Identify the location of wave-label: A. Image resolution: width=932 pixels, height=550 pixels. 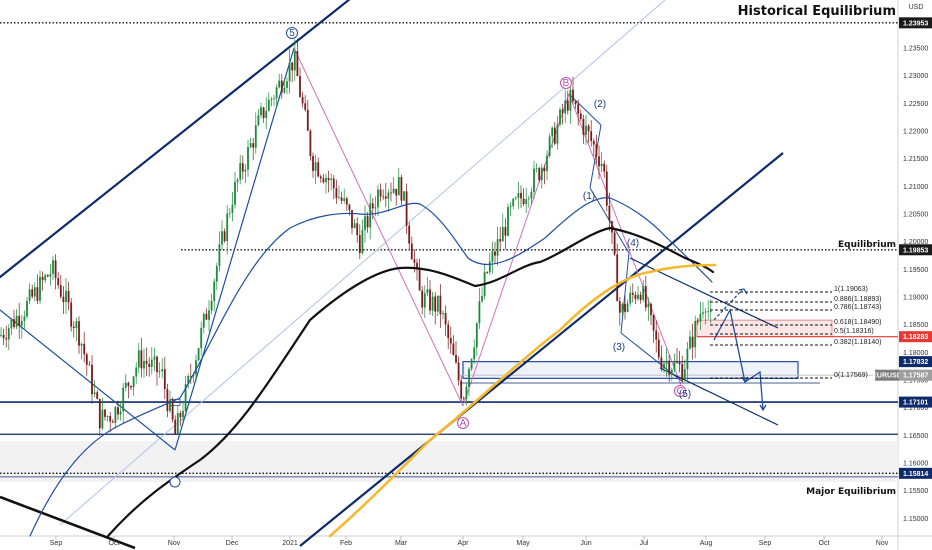
(463, 423).